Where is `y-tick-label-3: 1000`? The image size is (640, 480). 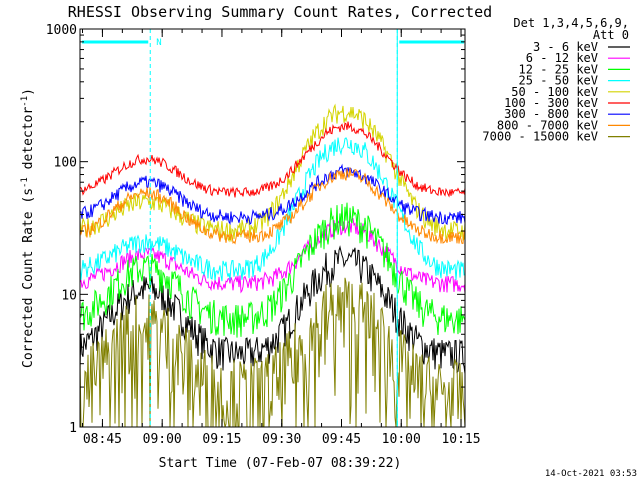
y-tick-label-3: 1000 is located at coordinates (61, 30).